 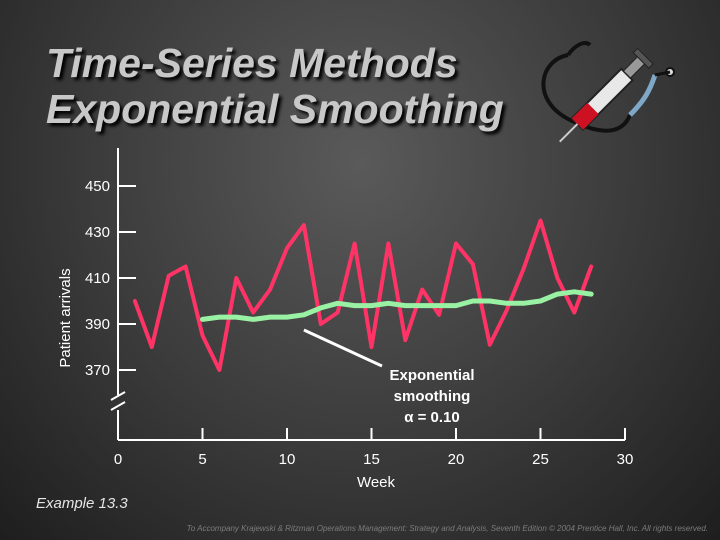 I want to click on x-tick-label: 25, so click(x=540, y=459).